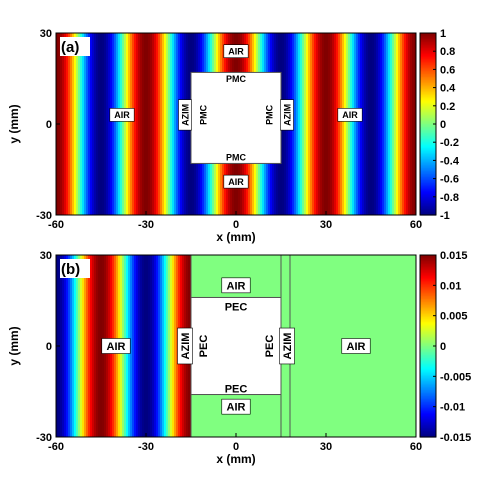  I want to click on y-tick-label: 30, so click(46, 34).